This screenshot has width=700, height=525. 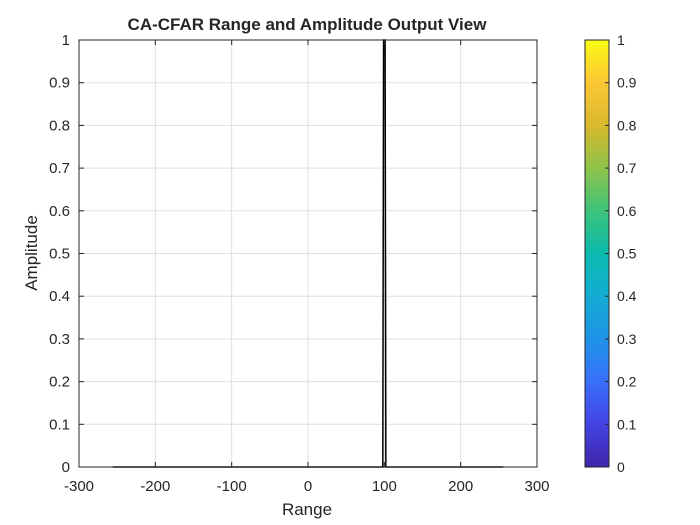 What do you see at coordinates (460, 486) in the screenshot?
I see `x-tick-label: 200` at bounding box center [460, 486].